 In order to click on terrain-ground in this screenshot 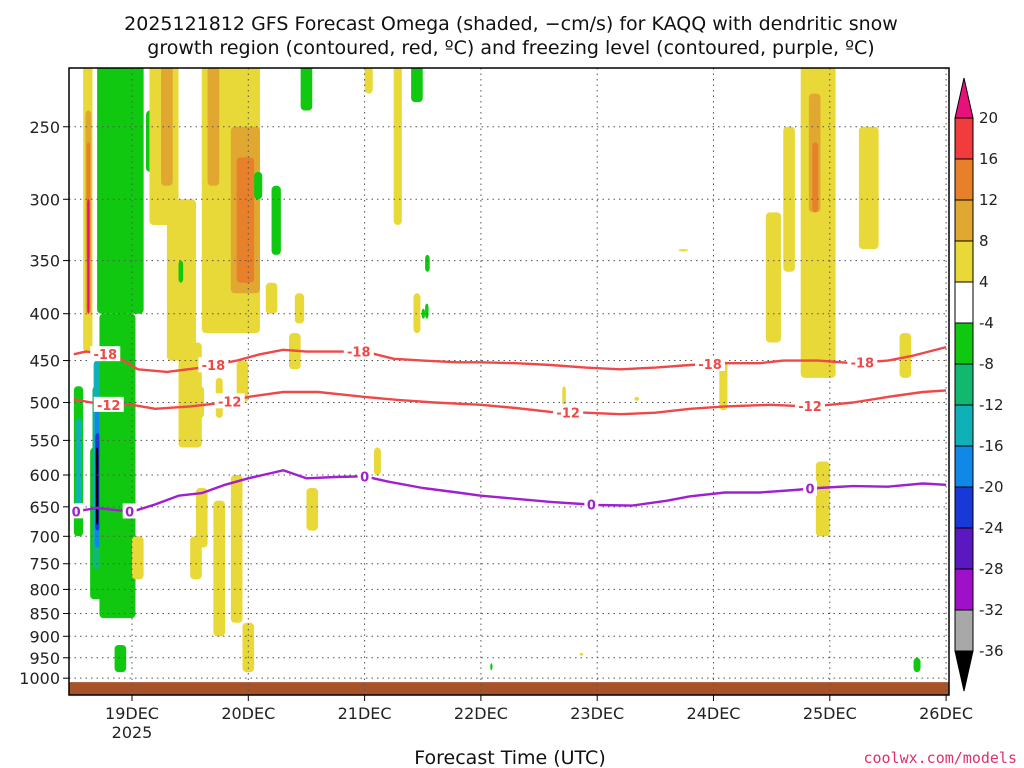, I will do `click(509, 688)`.